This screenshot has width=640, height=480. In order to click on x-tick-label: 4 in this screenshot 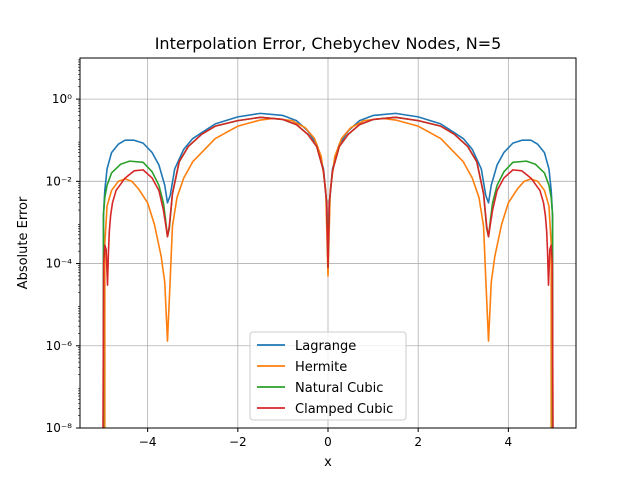, I will do `click(509, 442)`.